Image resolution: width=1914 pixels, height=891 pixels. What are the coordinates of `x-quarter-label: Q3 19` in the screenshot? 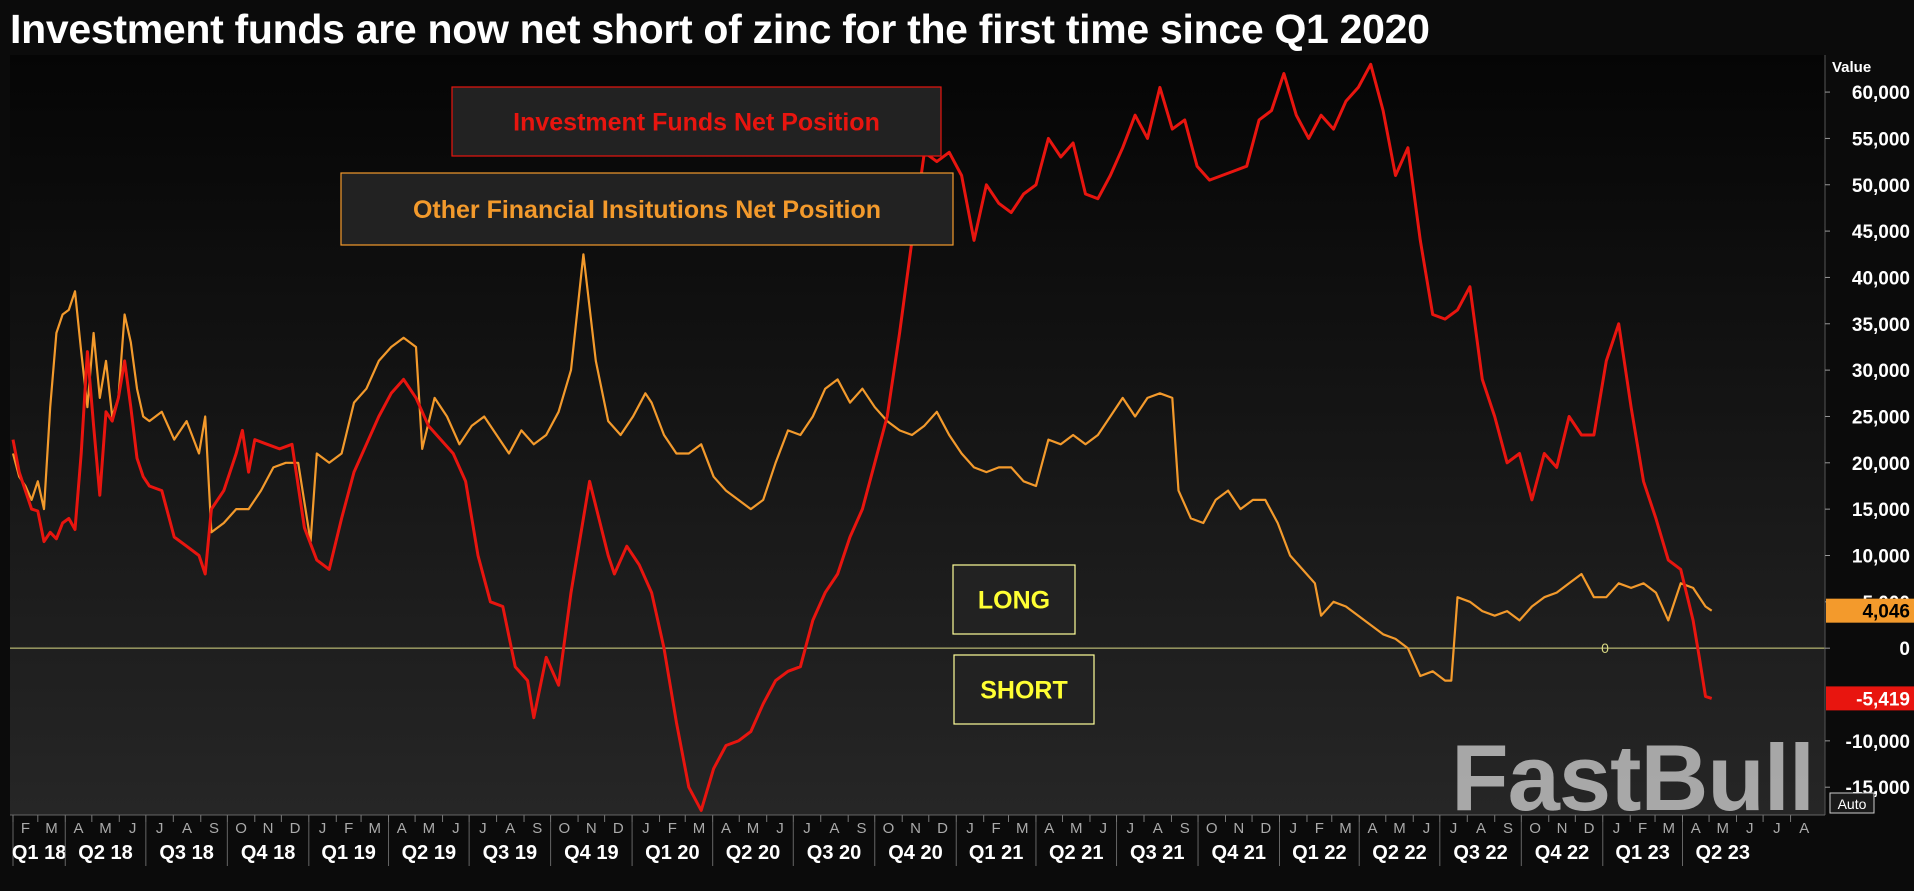 It's located at (510, 853).